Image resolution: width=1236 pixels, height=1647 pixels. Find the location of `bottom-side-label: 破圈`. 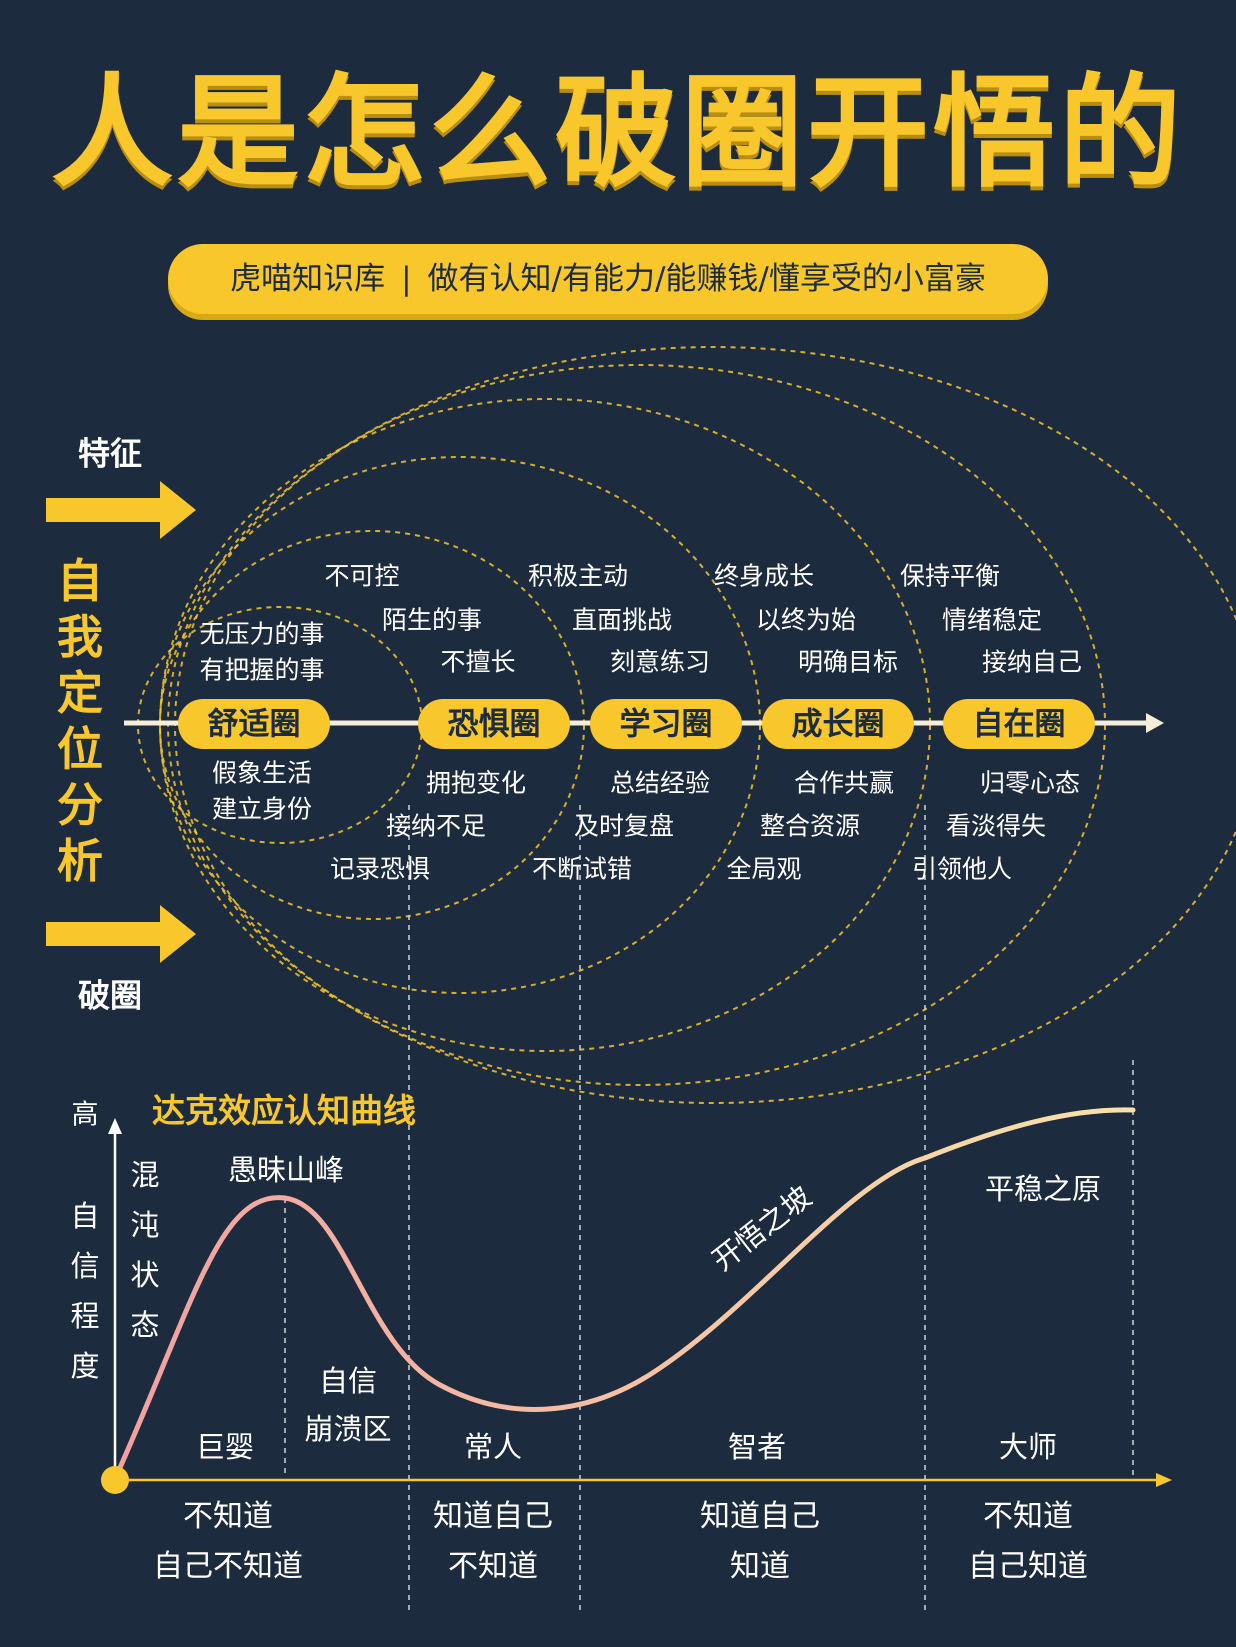

bottom-side-label: 破圈 is located at coordinates (110, 996).